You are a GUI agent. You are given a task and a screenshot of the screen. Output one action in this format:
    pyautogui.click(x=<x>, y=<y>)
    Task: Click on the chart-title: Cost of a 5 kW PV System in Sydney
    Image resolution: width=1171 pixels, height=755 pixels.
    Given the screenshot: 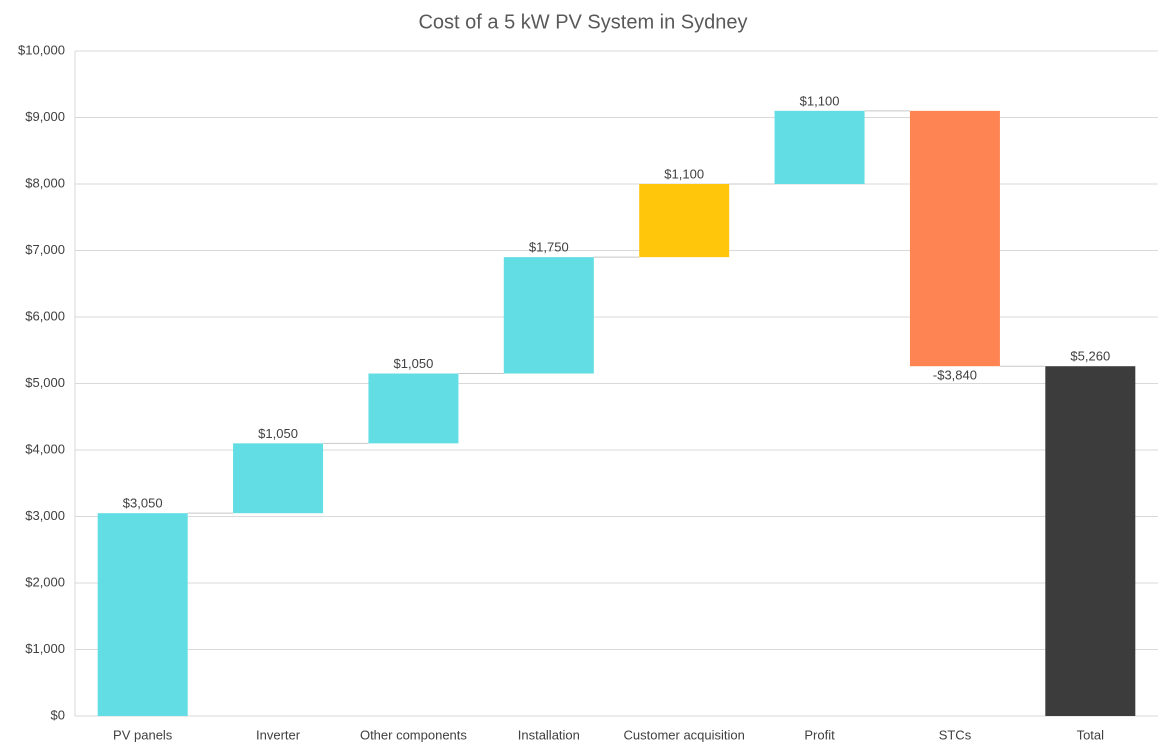 What is the action you would take?
    pyautogui.click(x=582, y=22)
    